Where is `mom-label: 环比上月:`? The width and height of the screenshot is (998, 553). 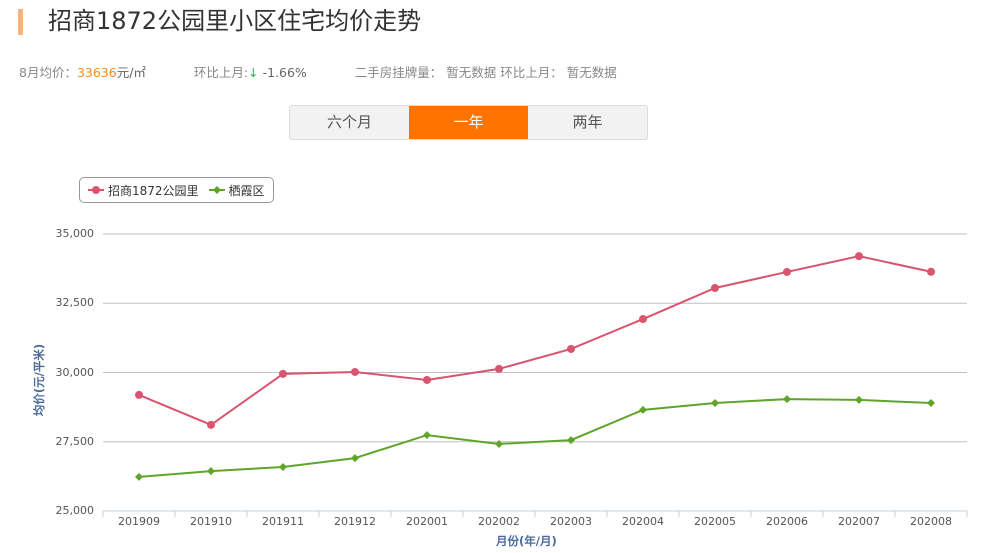
mom-label: 环比上月: is located at coordinates (221, 72).